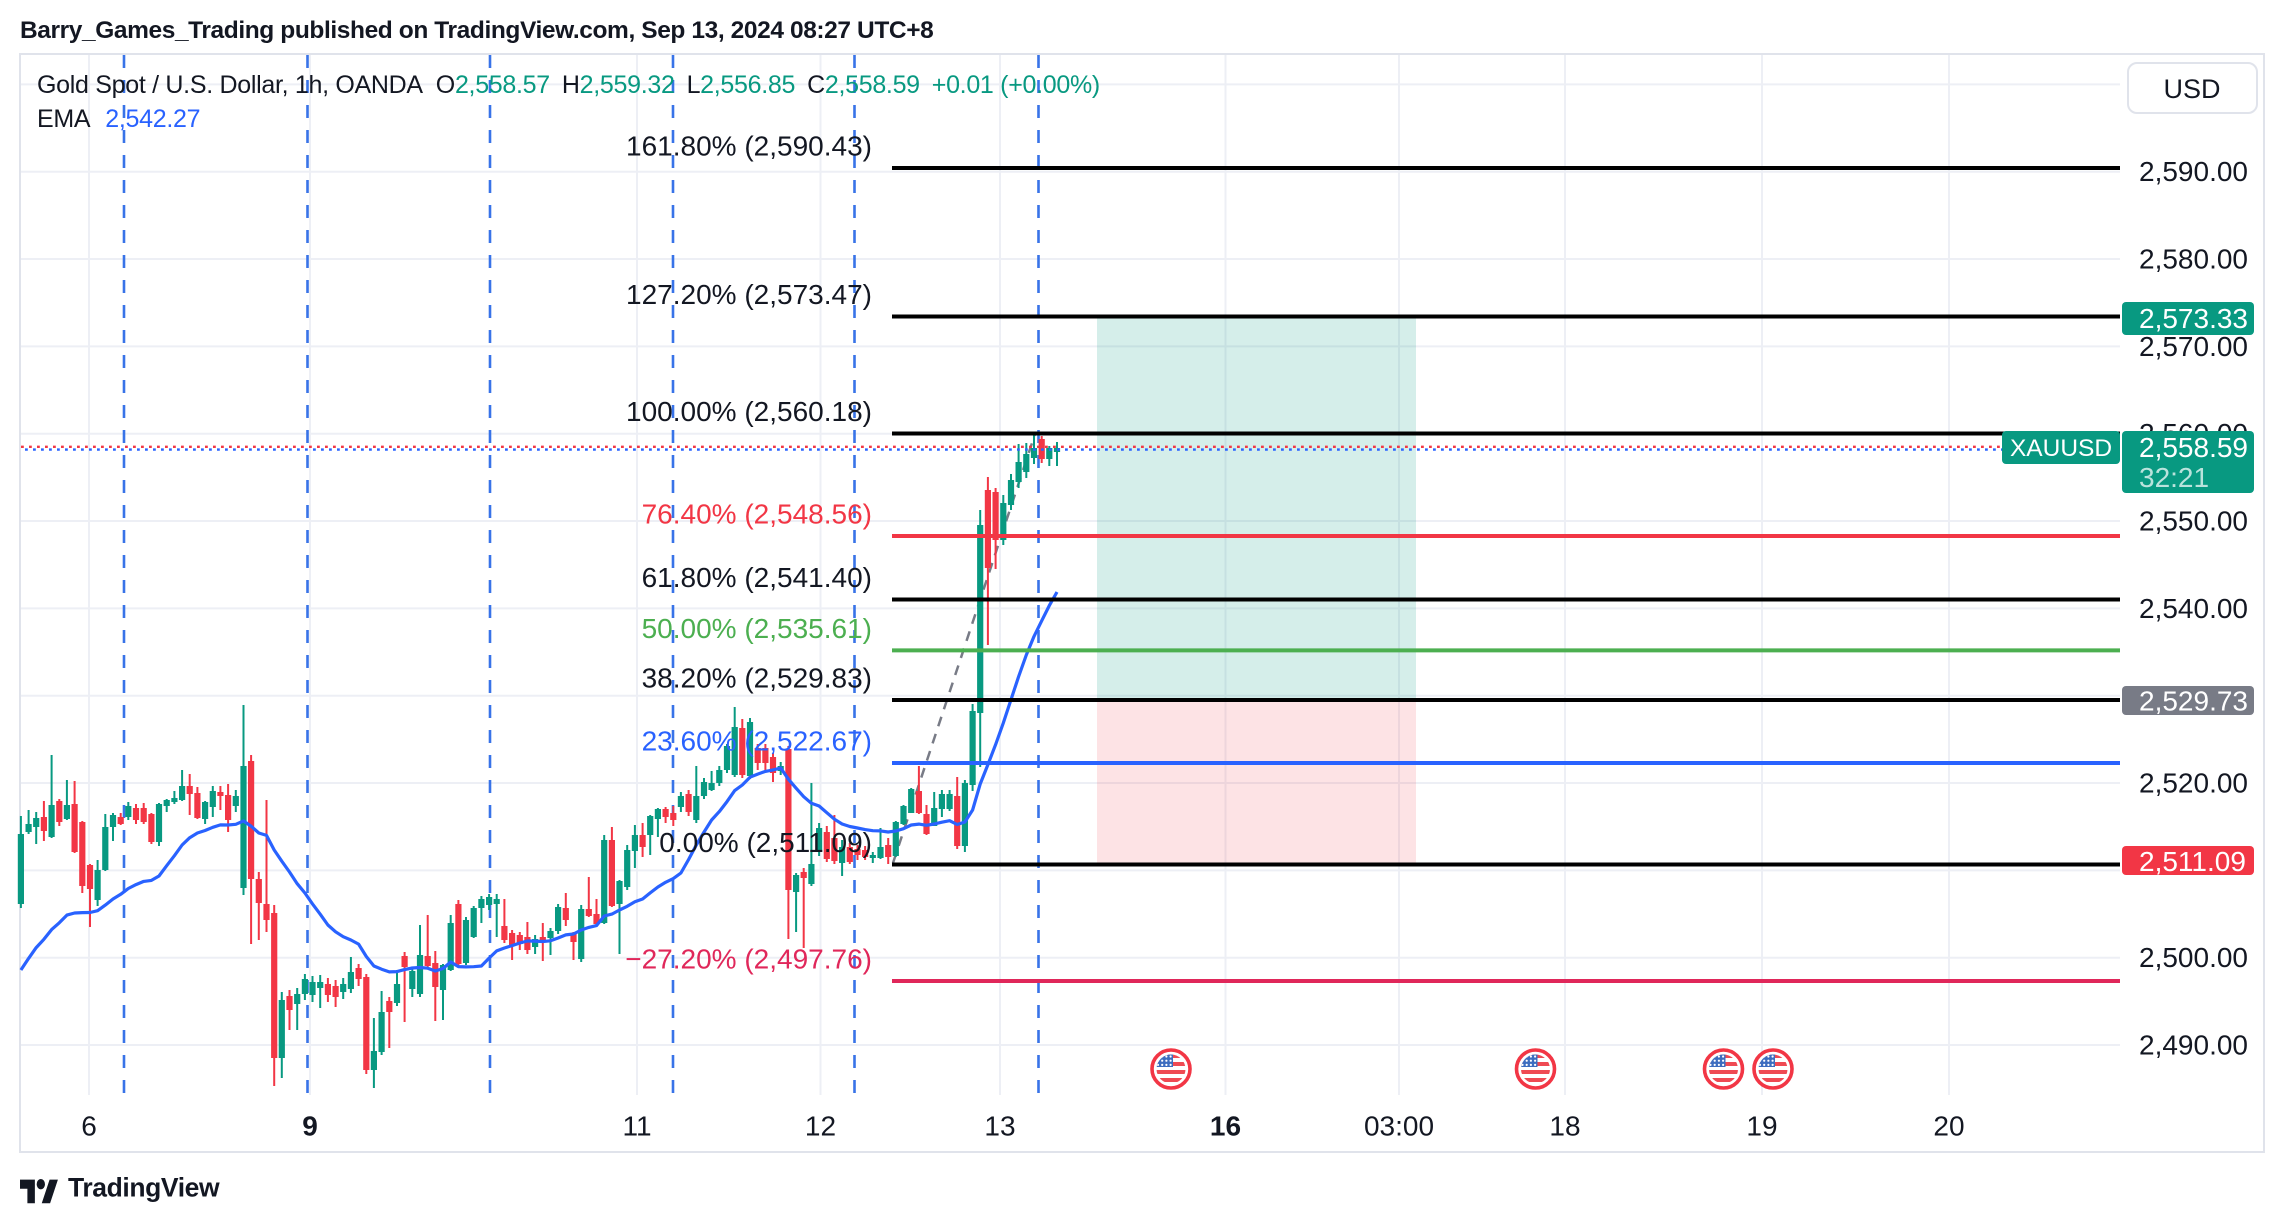  What do you see at coordinates (2193, 701) in the screenshot?
I see `svg-text: 2,529.73` at bounding box center [2193, 701].